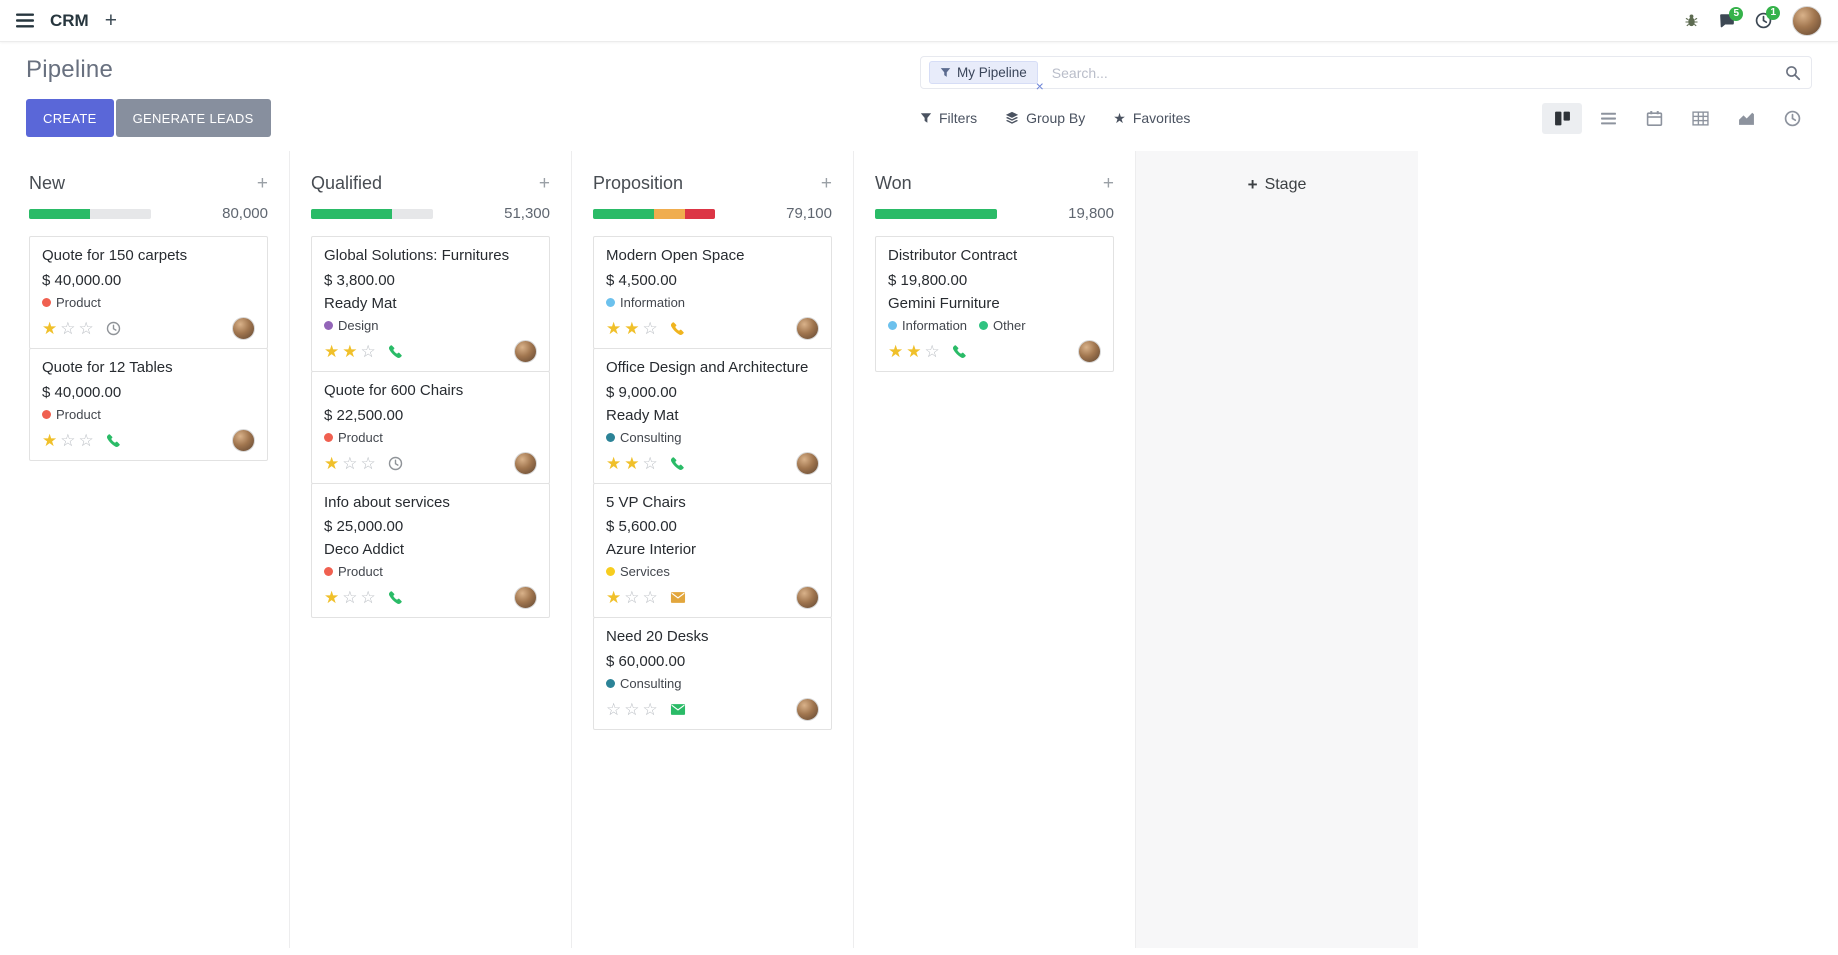  What do you see at coordinates (193, 118) in the screenshot?
I see `generate-leads-button: GENERATE LEADS` at bounding box center [193, 118].